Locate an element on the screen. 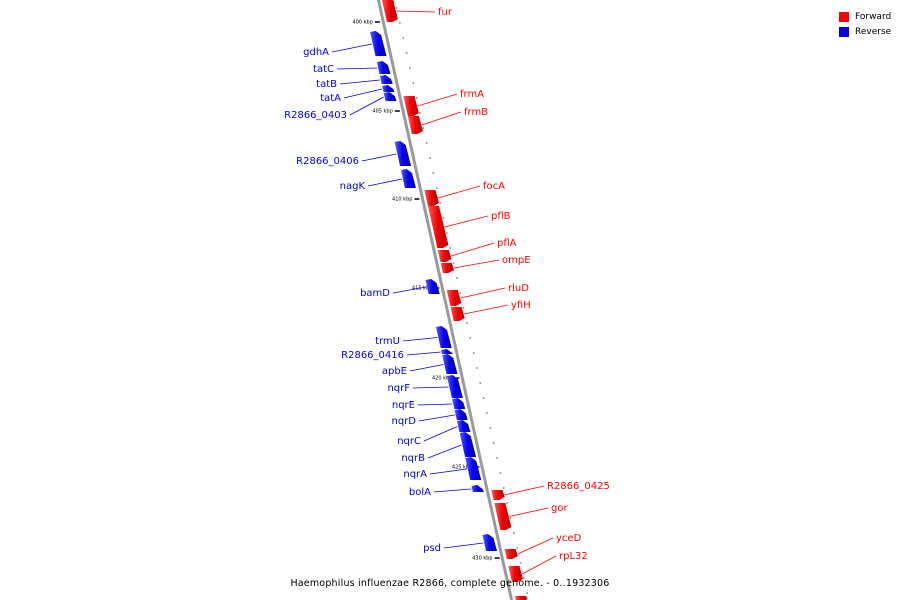 Image resolution: width=900 pixels, height=600 pixels. gene-block-tatC is located at coordinates (383, 67).